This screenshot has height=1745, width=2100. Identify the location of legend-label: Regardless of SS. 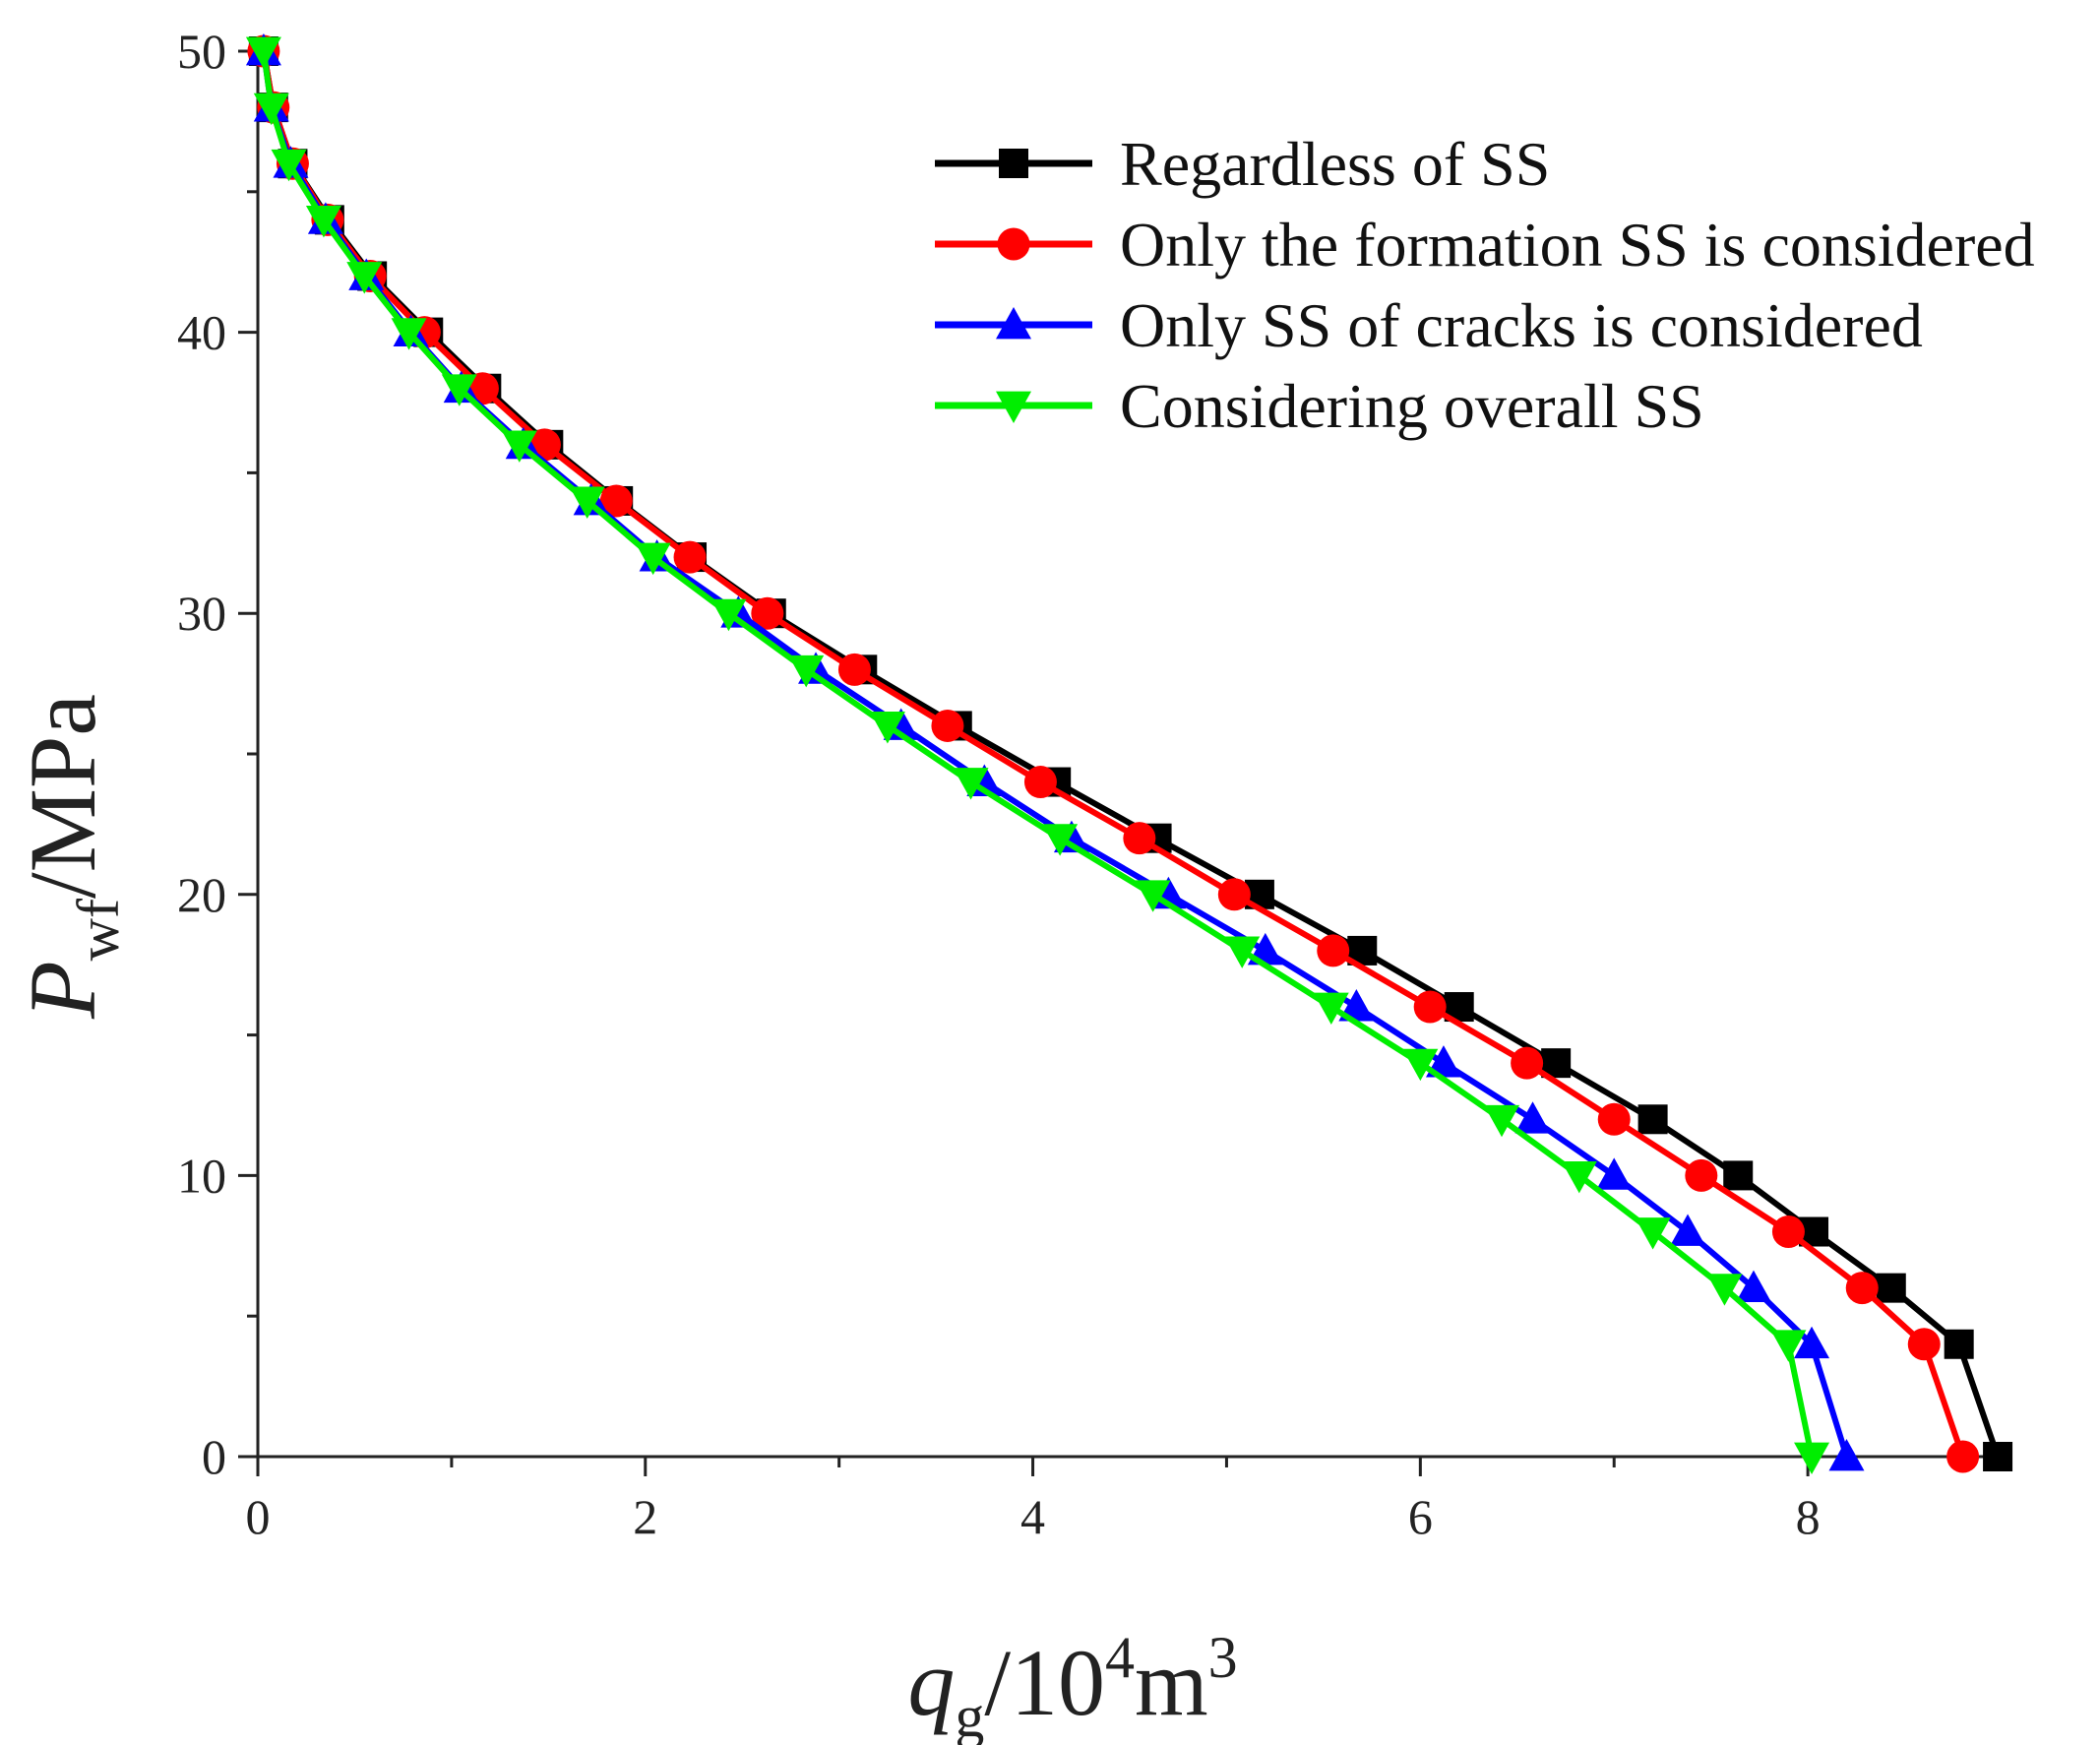
(1335, 164).